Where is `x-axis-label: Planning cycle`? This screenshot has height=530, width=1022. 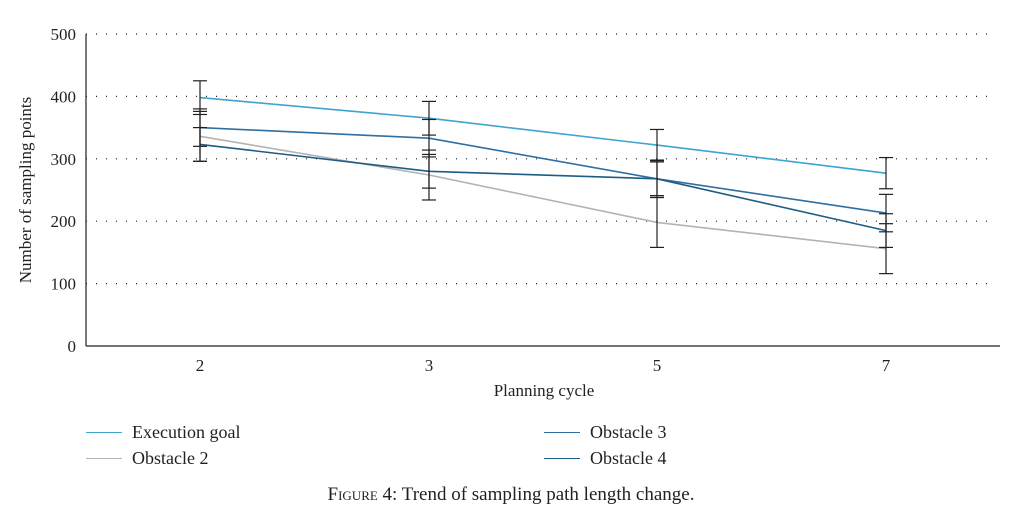 x-axis-label: Planning cycle is located at coordinates (544, 390).